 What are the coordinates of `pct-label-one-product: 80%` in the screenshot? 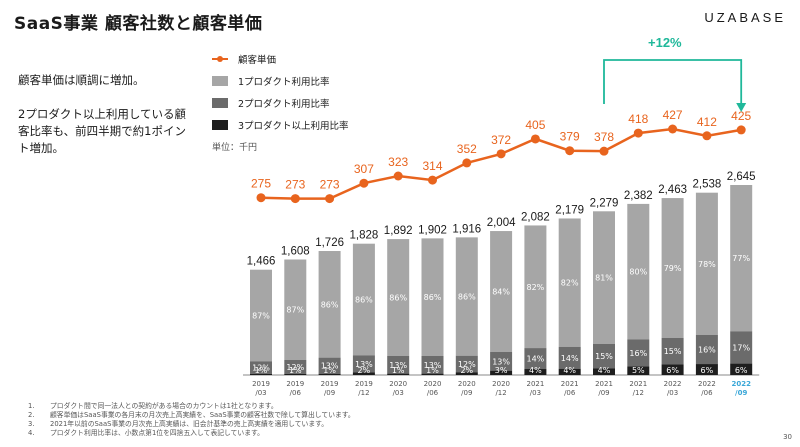 It's located at (638, 272).